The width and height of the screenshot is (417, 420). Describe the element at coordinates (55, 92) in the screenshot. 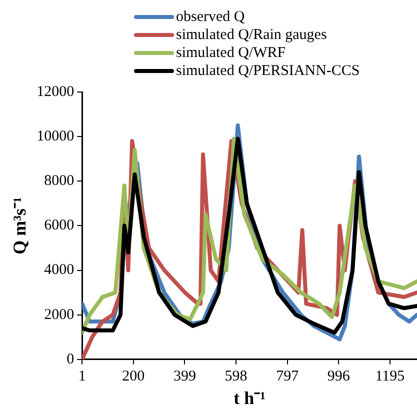

I see `y-tick-label: 12000` at that location.